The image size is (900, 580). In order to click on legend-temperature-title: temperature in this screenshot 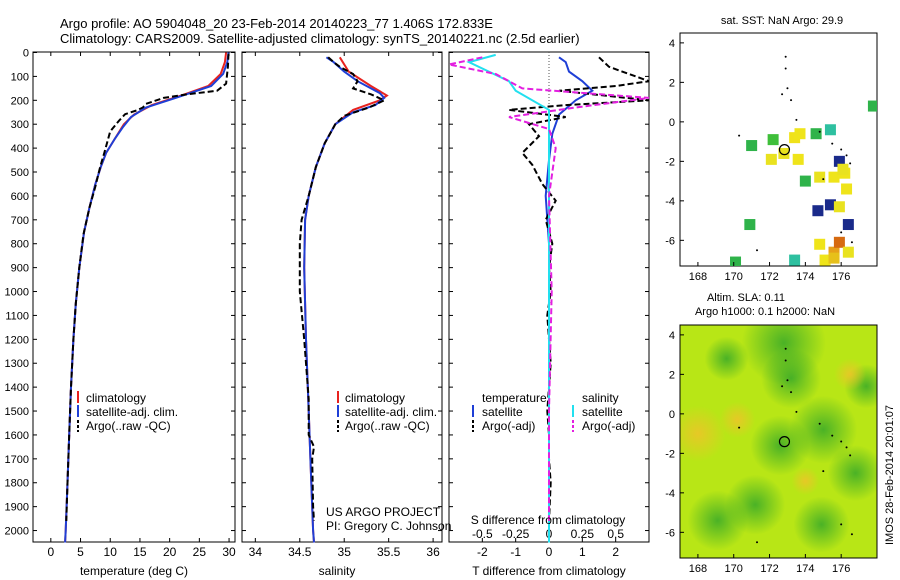, I will do `click(514, 398)`.